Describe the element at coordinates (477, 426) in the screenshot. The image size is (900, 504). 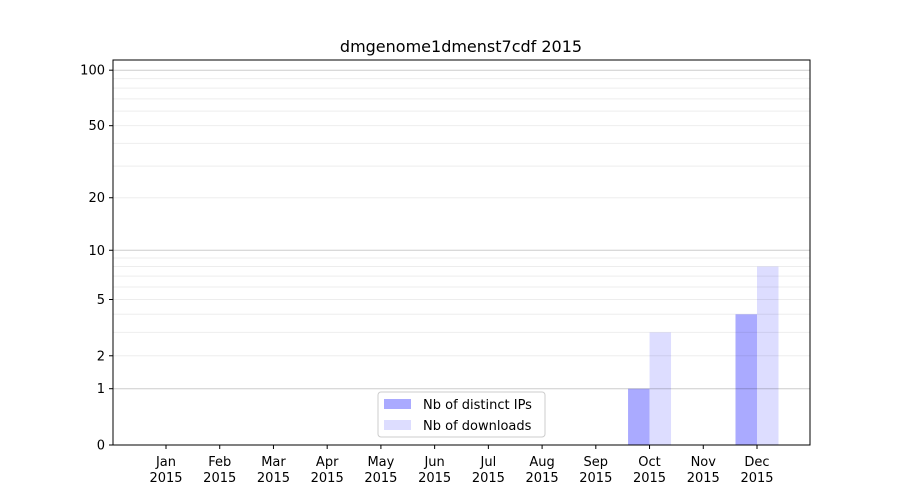
I see `legend-label: Nb of downloads` at that location.